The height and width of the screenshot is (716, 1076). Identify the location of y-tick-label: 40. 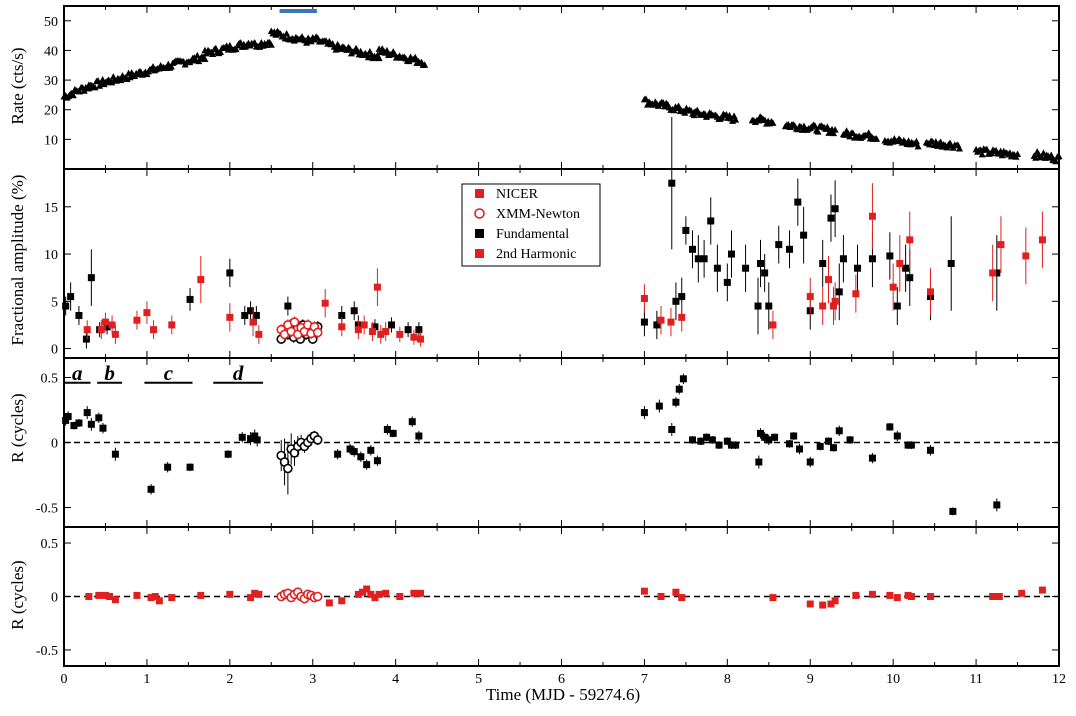
(51, 51).